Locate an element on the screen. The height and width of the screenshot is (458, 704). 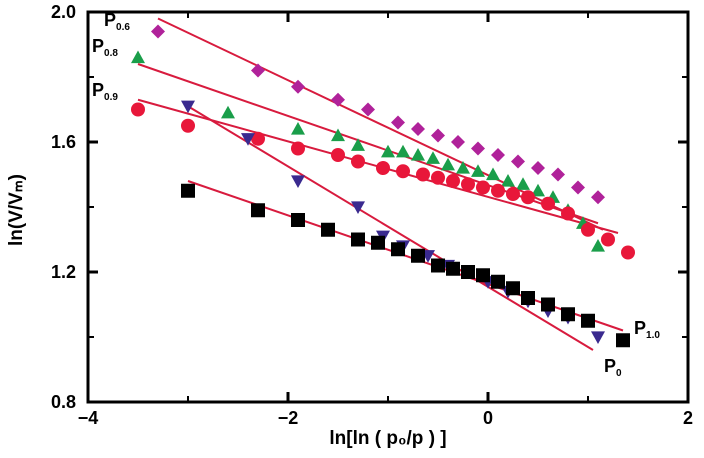
series-label-sub: 0.8 is located at coordinates (111, 53).